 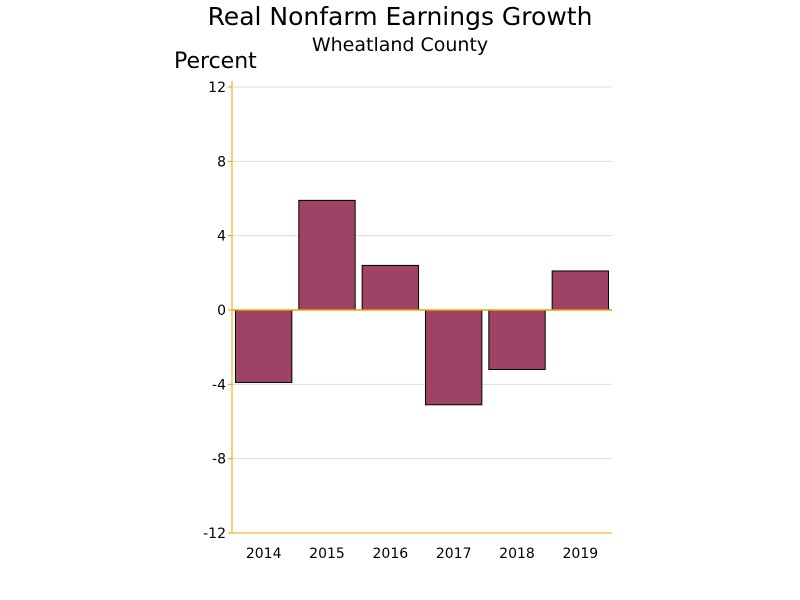 What do you see at coordinates (400, 45) in the screenshot?
I see `chart-subtitle: Wheatland County` at bounding box center [400, 45].